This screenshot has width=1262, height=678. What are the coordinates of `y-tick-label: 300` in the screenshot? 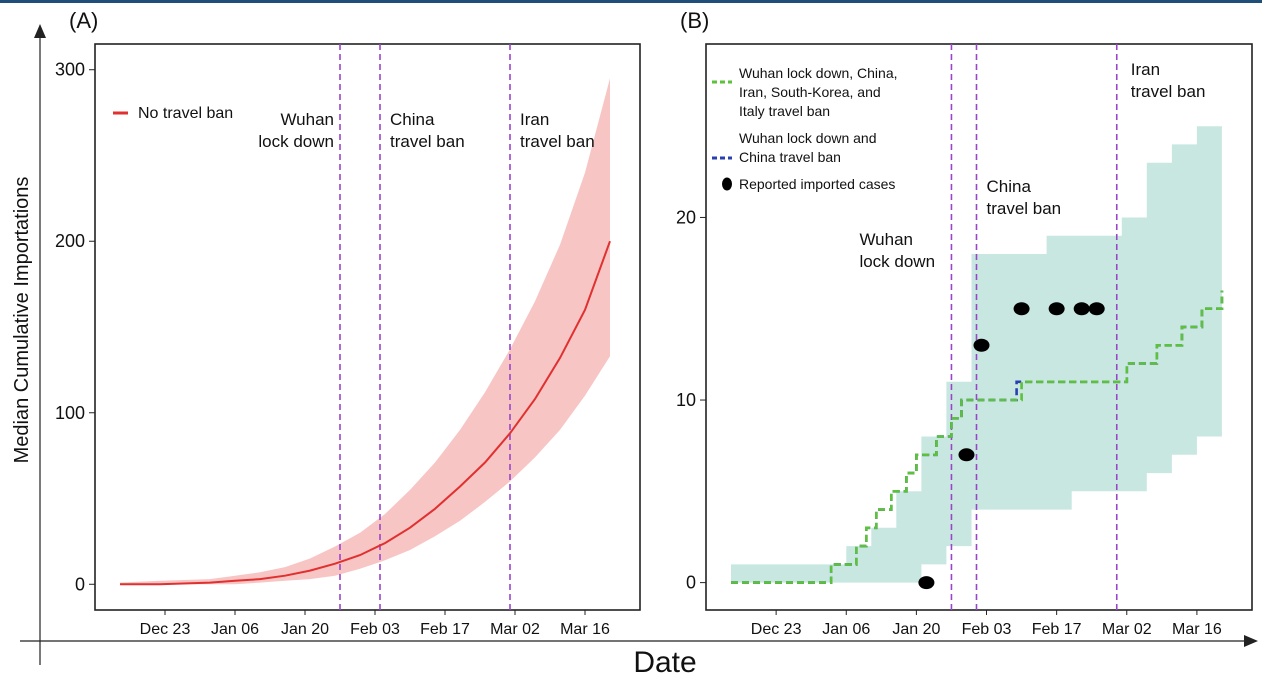 It's located at (70, 70).